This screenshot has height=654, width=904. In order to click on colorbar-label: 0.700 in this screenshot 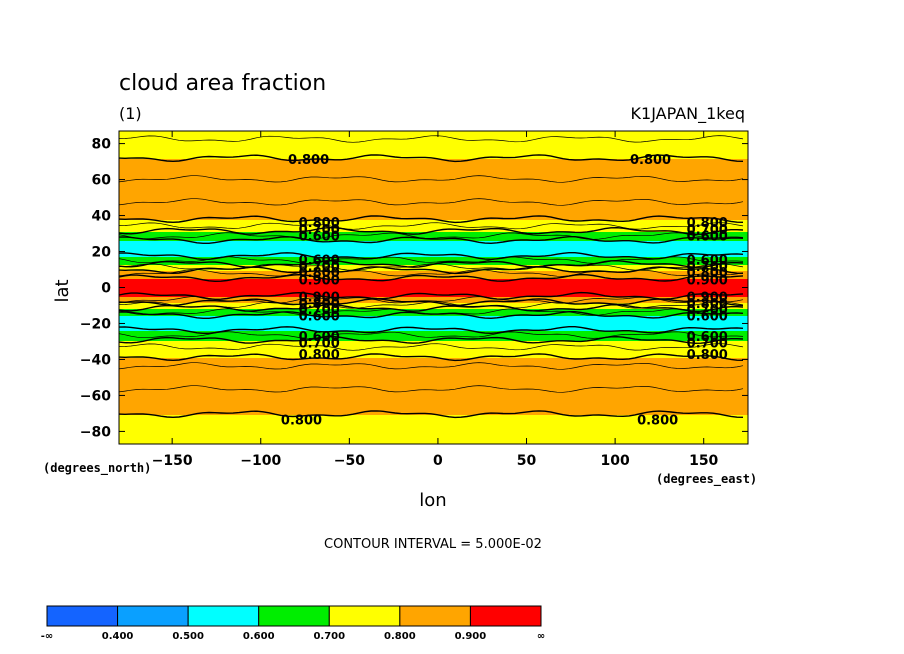, I will do `click(329, 636)`.